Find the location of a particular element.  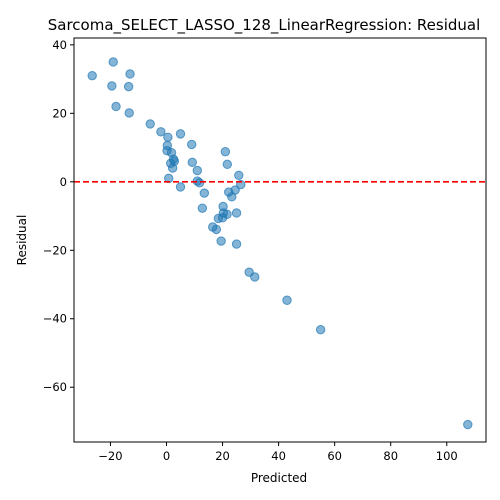

y-axis-ticks: −60 −40 −20 0 20 40 is located at coordinates (58, 216).